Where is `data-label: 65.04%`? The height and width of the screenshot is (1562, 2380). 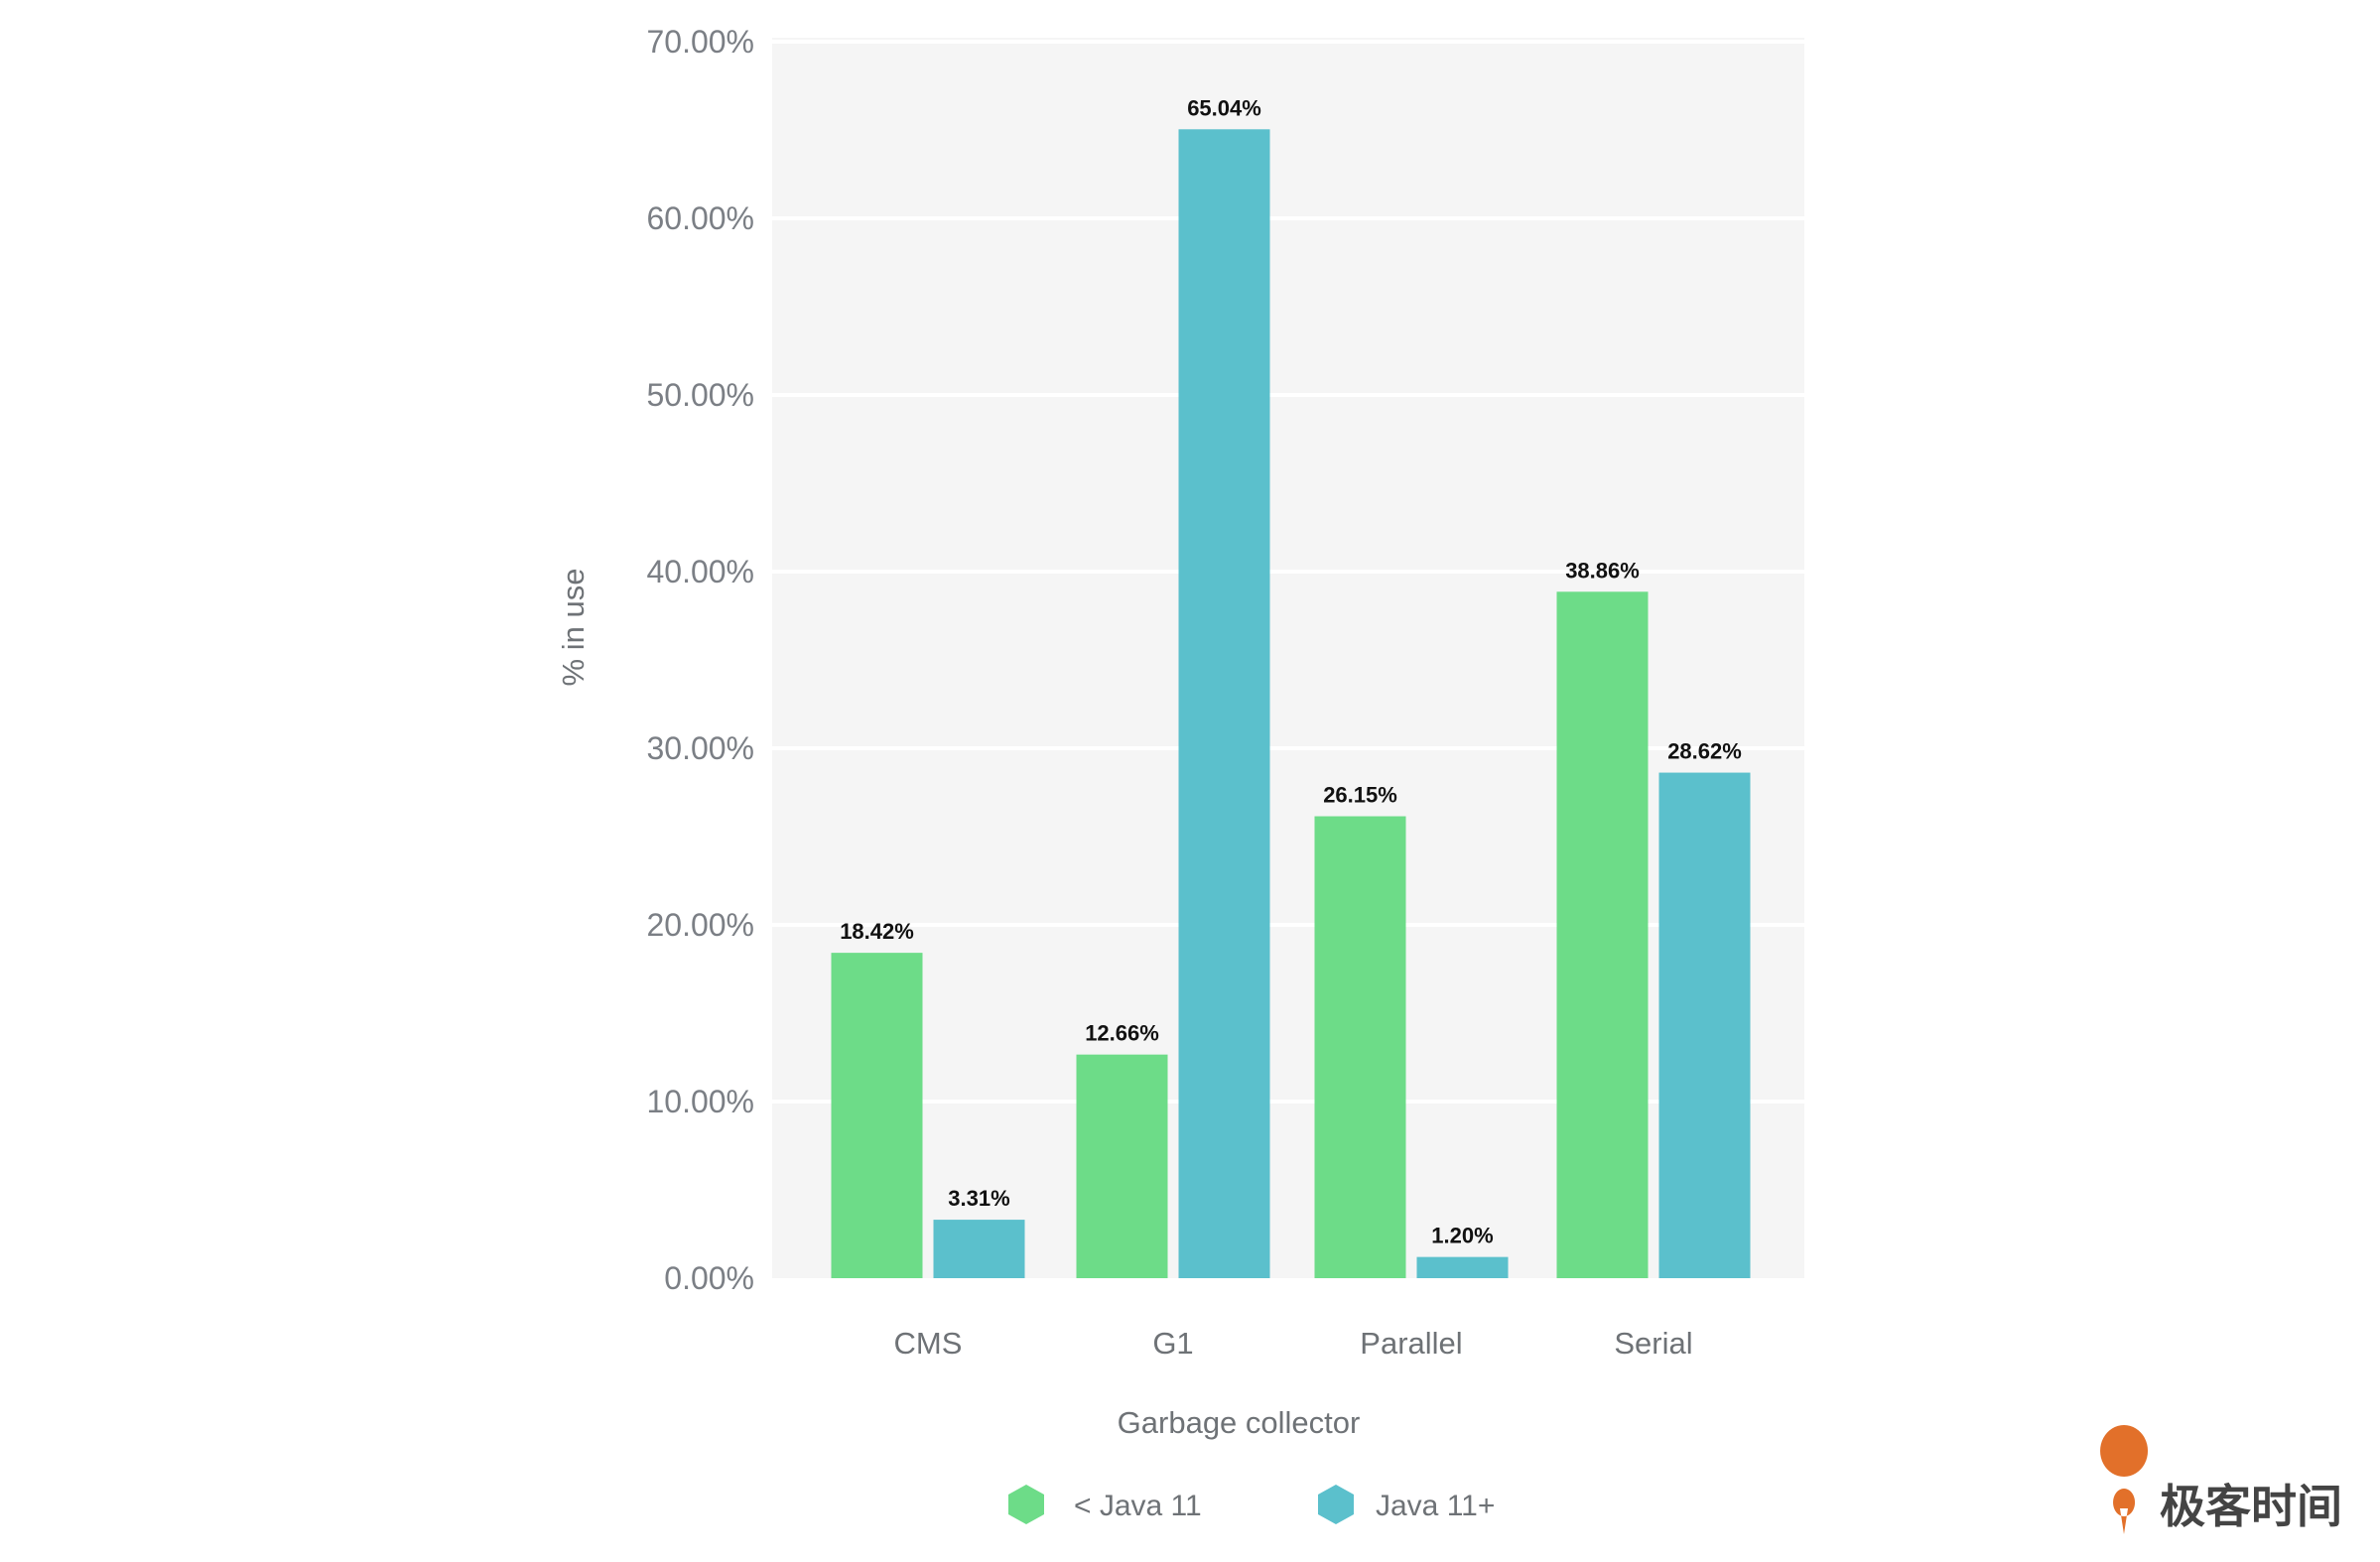
data-label: 65.04% is located at coordinates (1224, 107).